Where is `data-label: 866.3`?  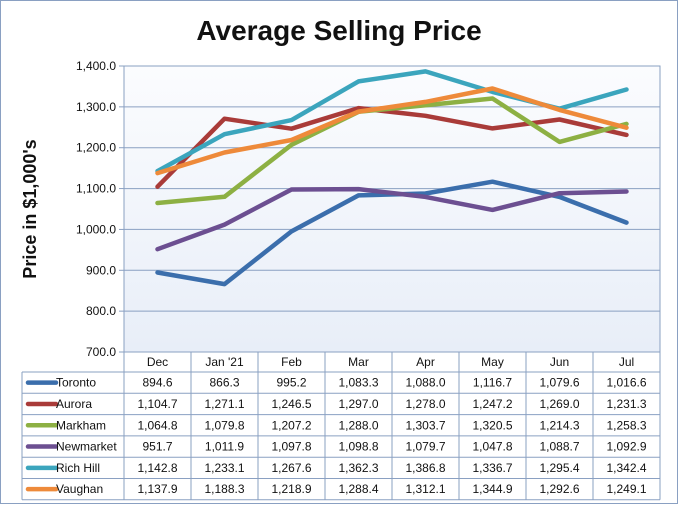 data-label: 866.3 is located at coordinates (224, 383).